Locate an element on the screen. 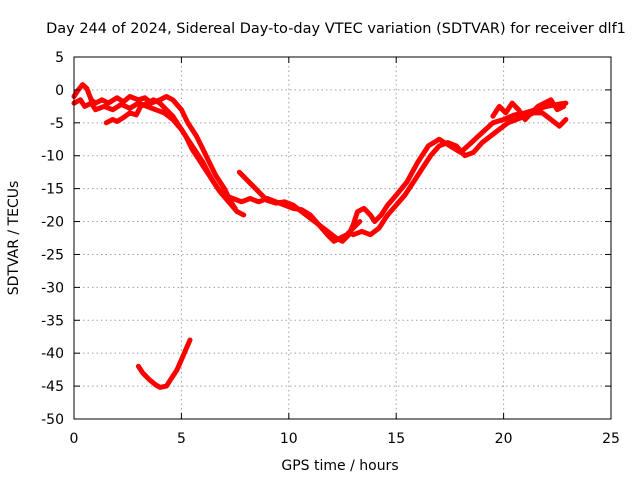  y-tick-label: -45 is located at coordinates (52, 387).